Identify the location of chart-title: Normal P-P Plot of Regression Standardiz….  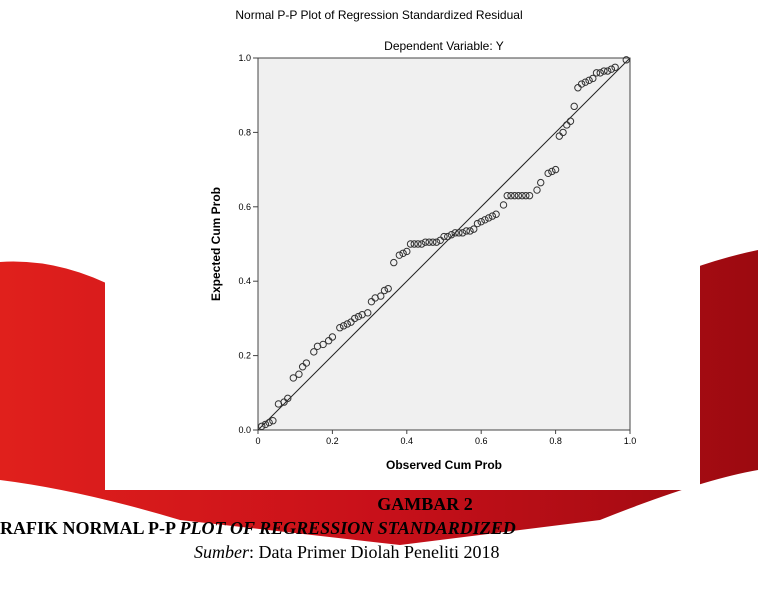
(378, 15).